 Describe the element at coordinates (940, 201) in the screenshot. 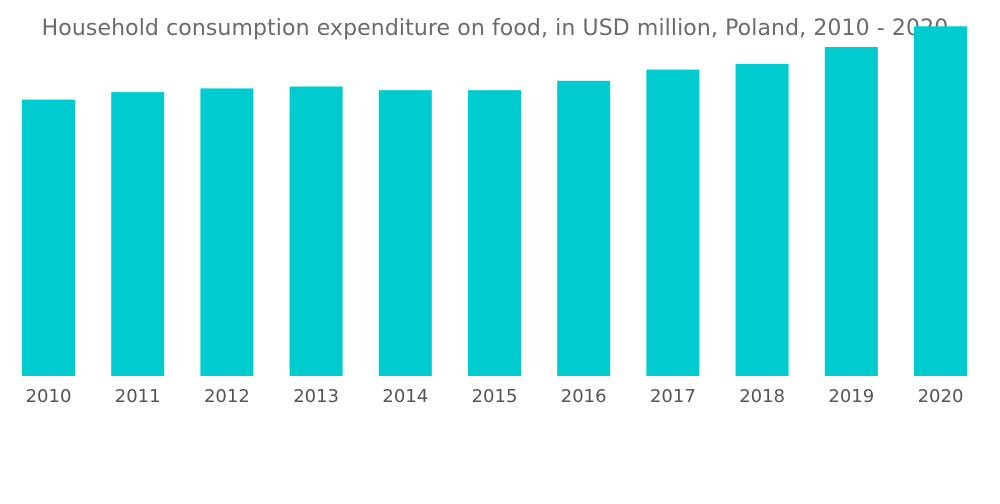

I see `bar-2020` at that location.